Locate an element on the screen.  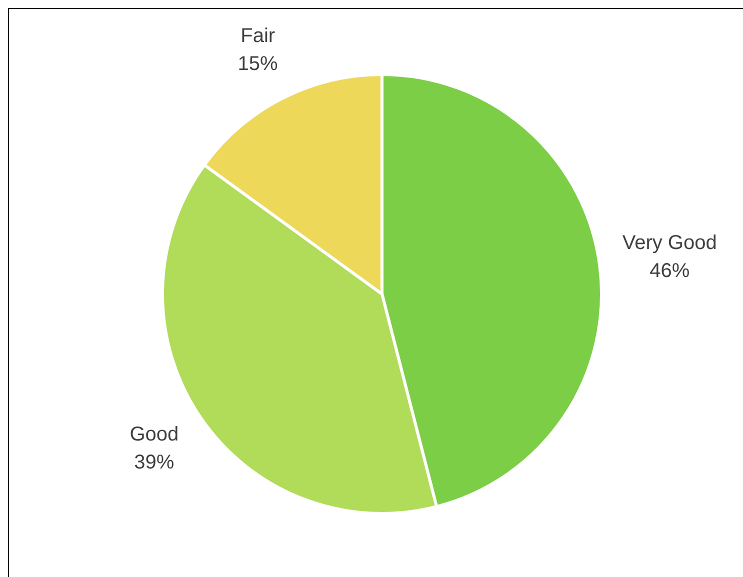
slice-label: Fair is located at coordinates (258, 35).